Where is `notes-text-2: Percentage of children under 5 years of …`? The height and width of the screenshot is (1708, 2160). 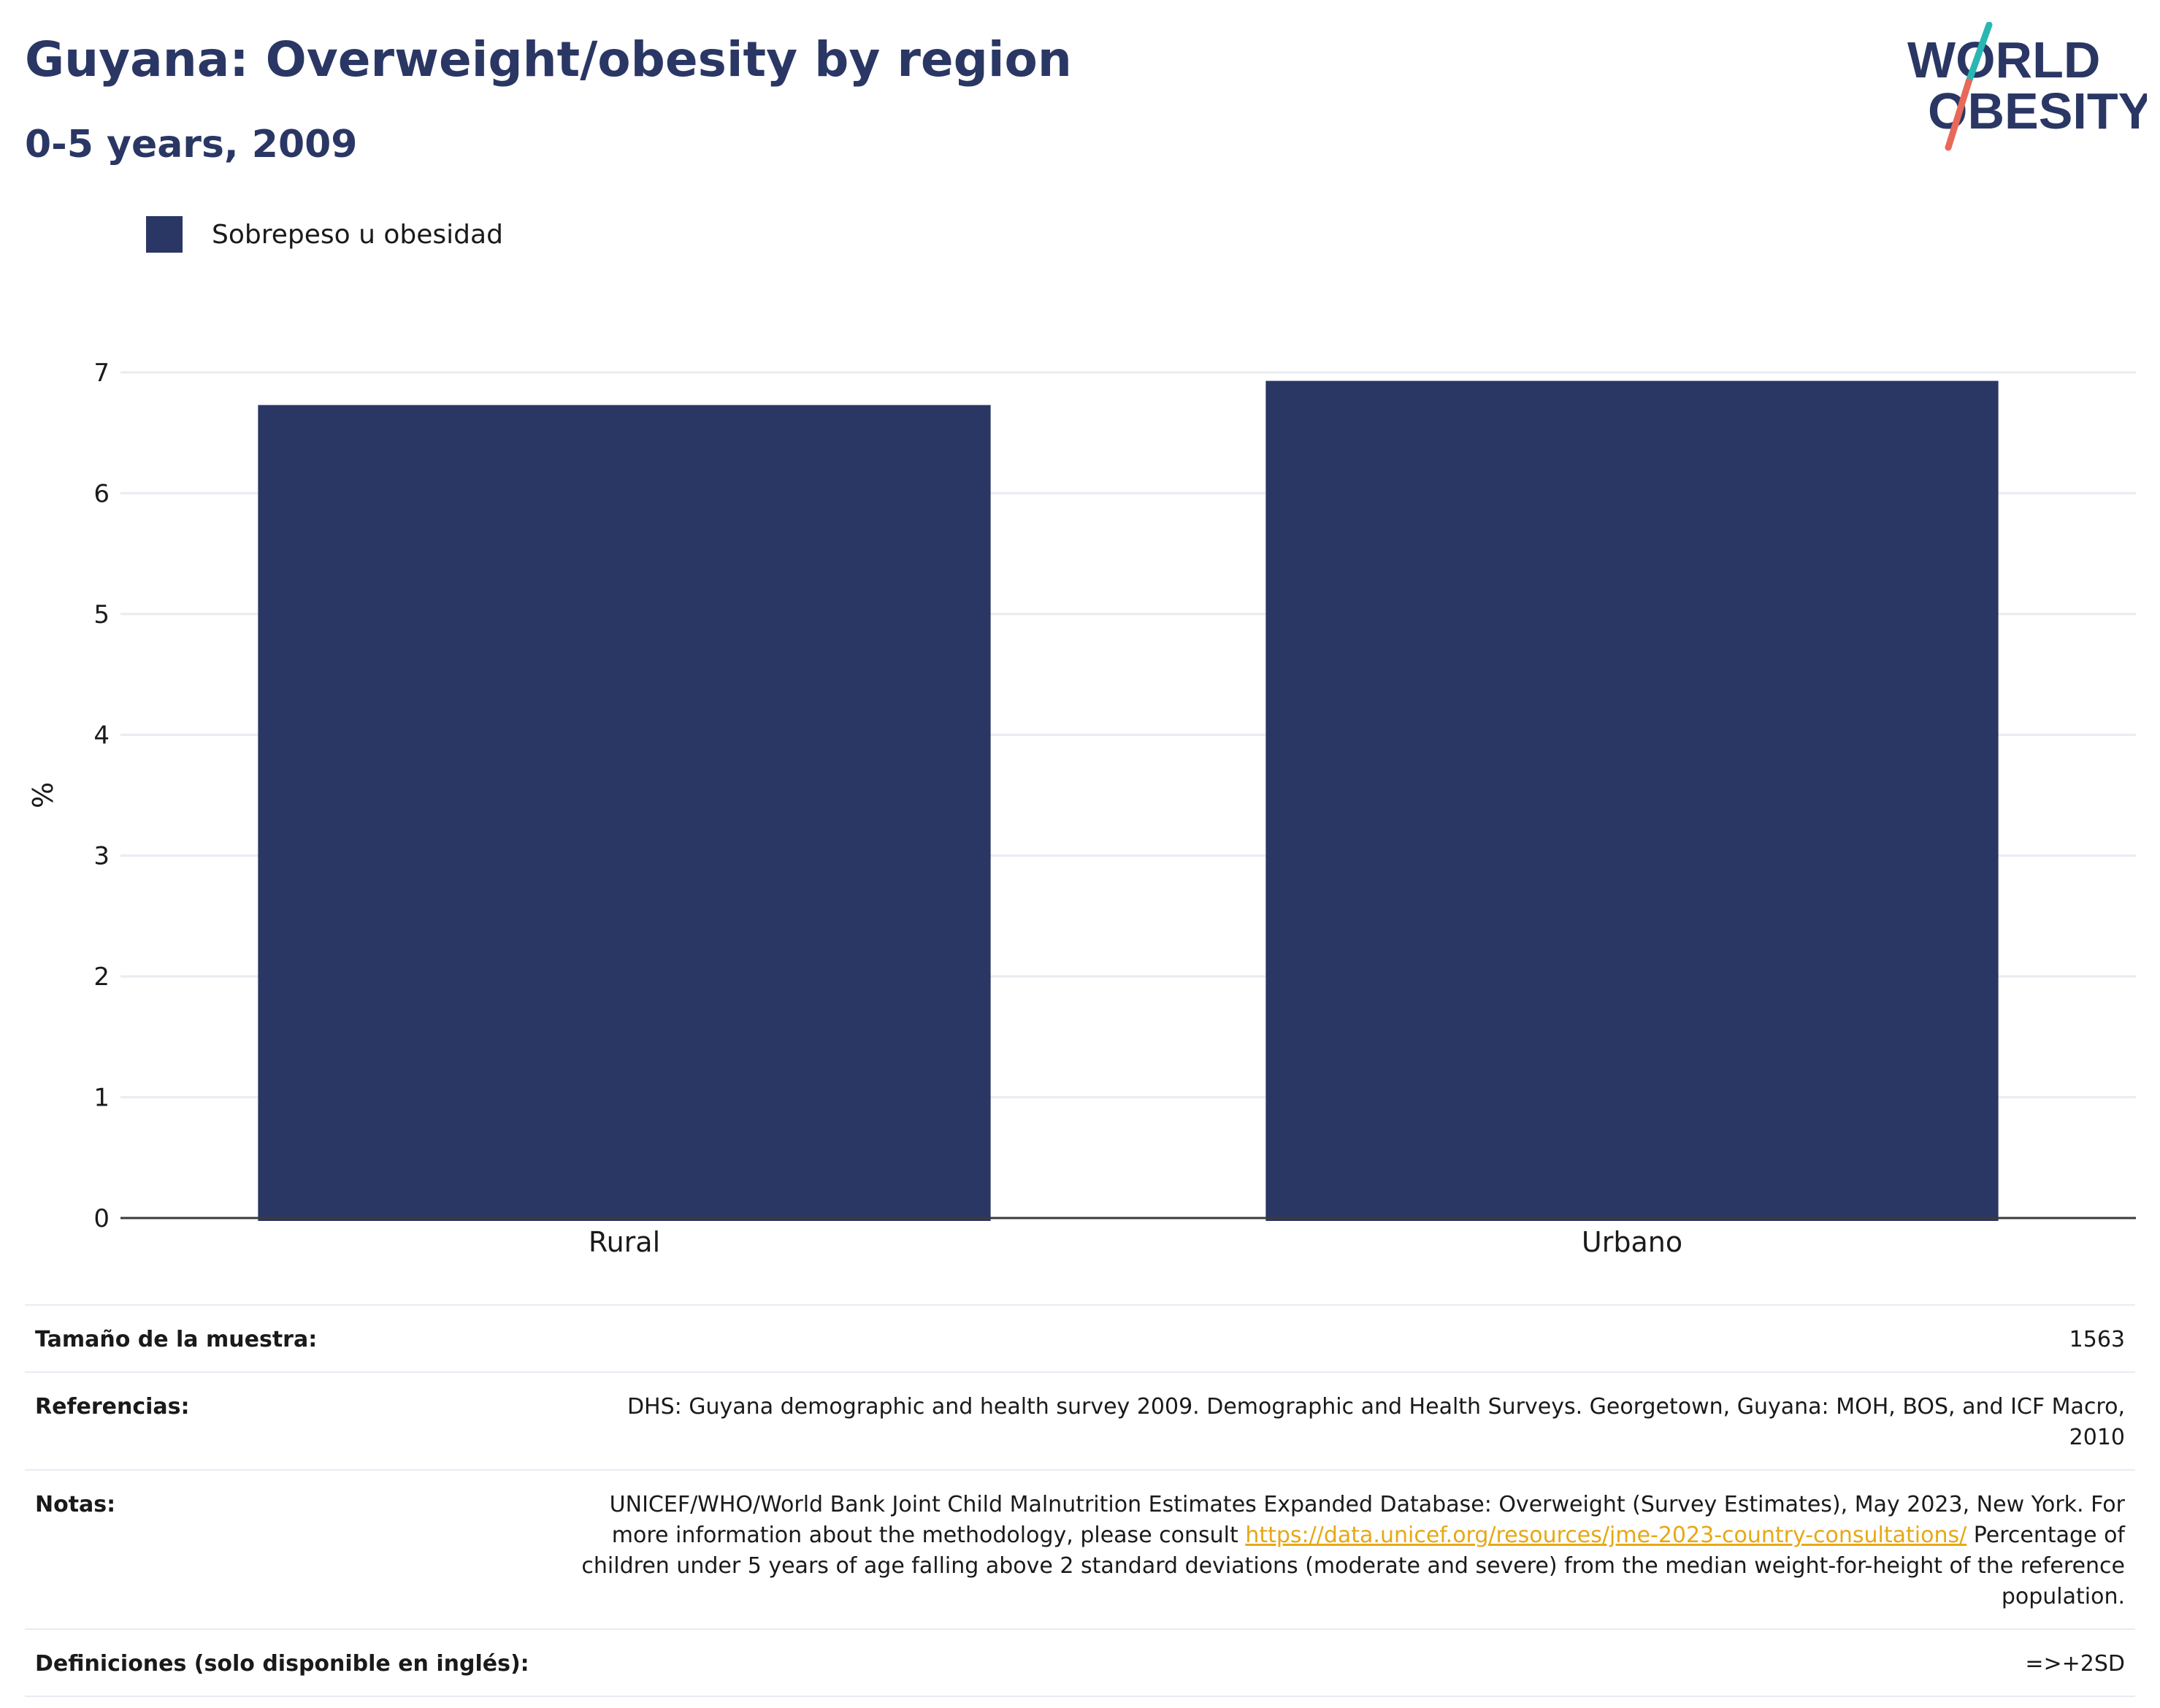
notes-text-2: Percentage of children under 5 years of … is located at coordinates (1353, 1566).